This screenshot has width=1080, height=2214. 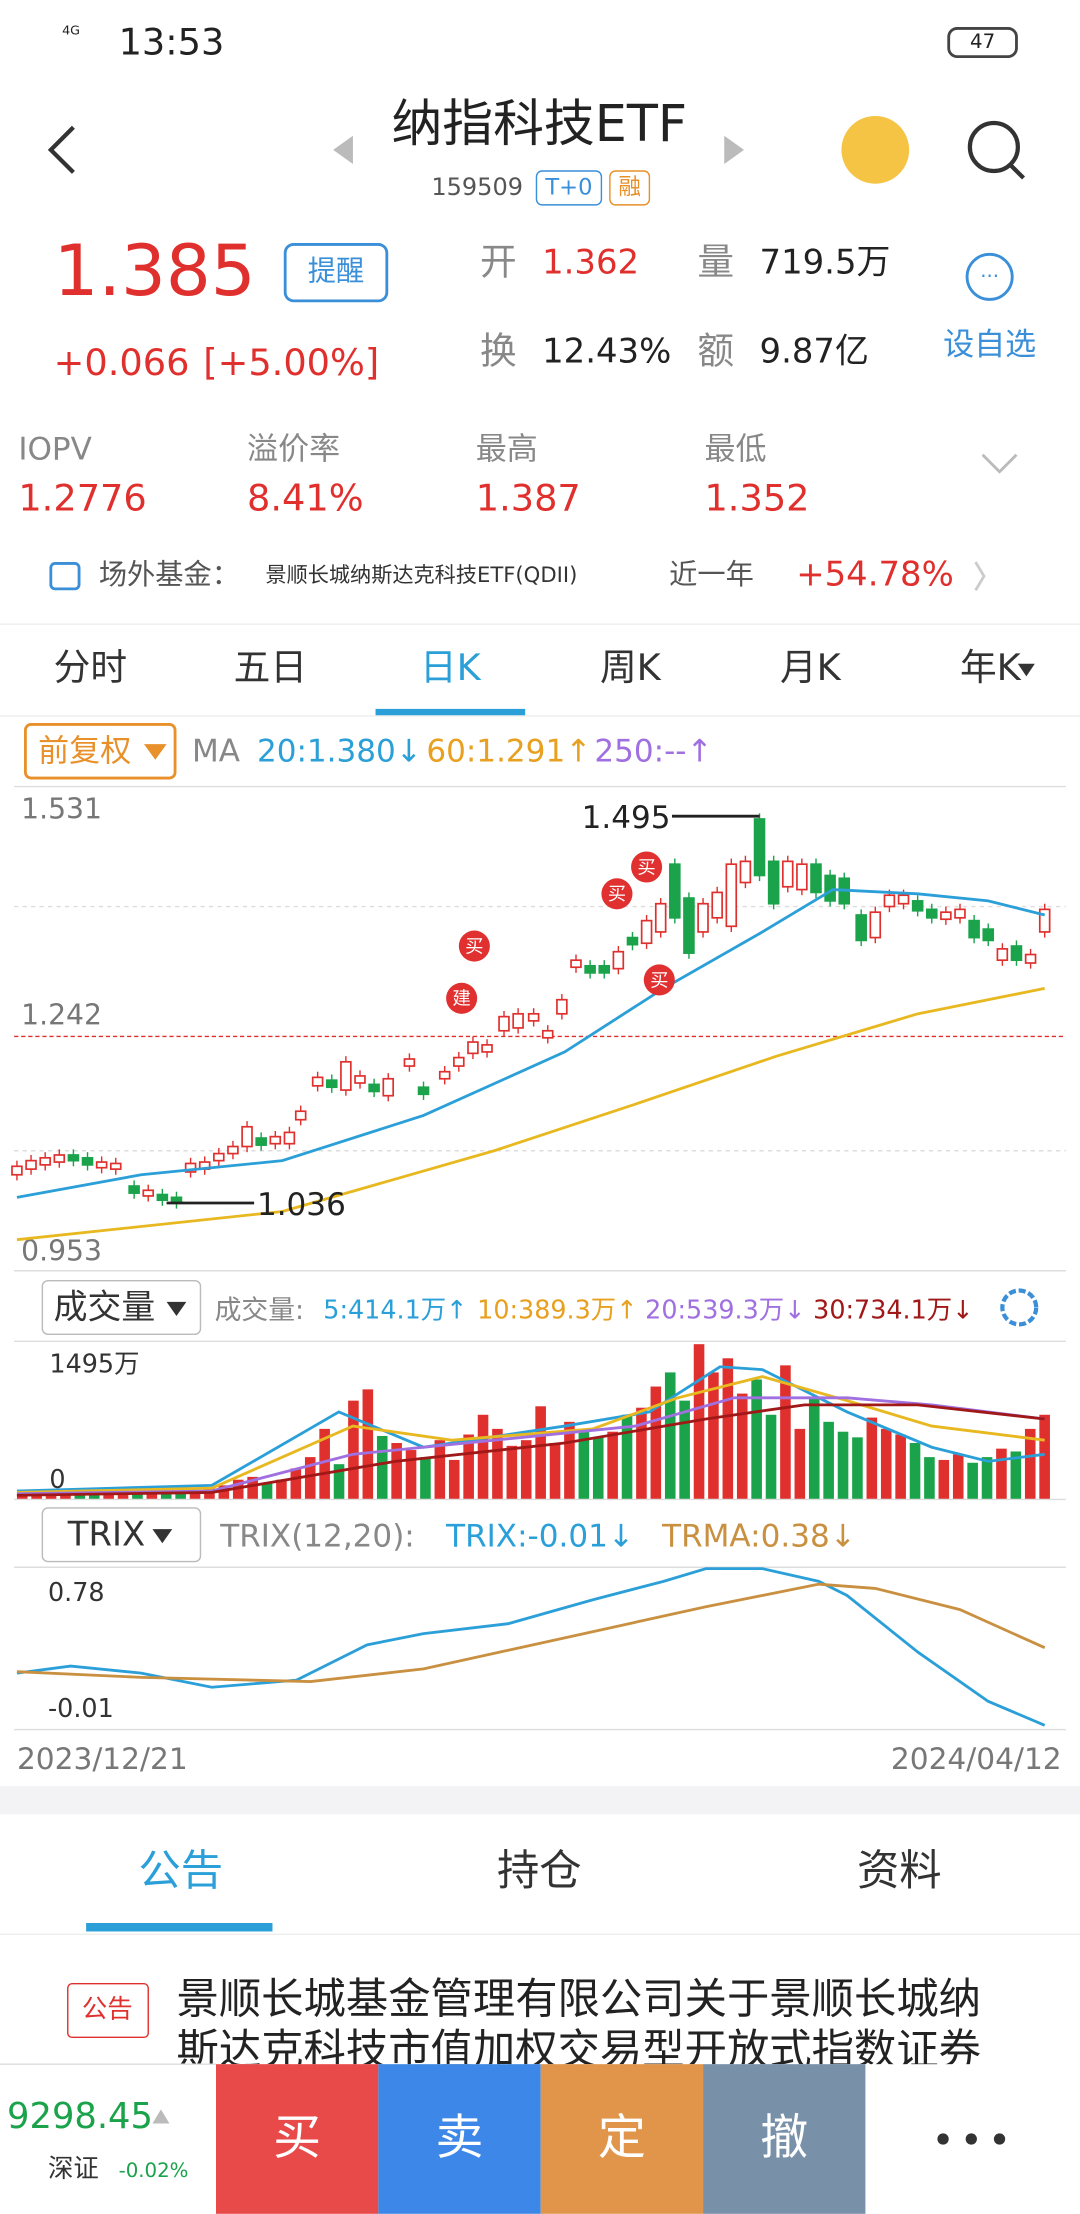 What do you see at coordinates (875, 574) in the screenshot?
I see `offsite-return: +54.78%` at bounding box center [875, 574].